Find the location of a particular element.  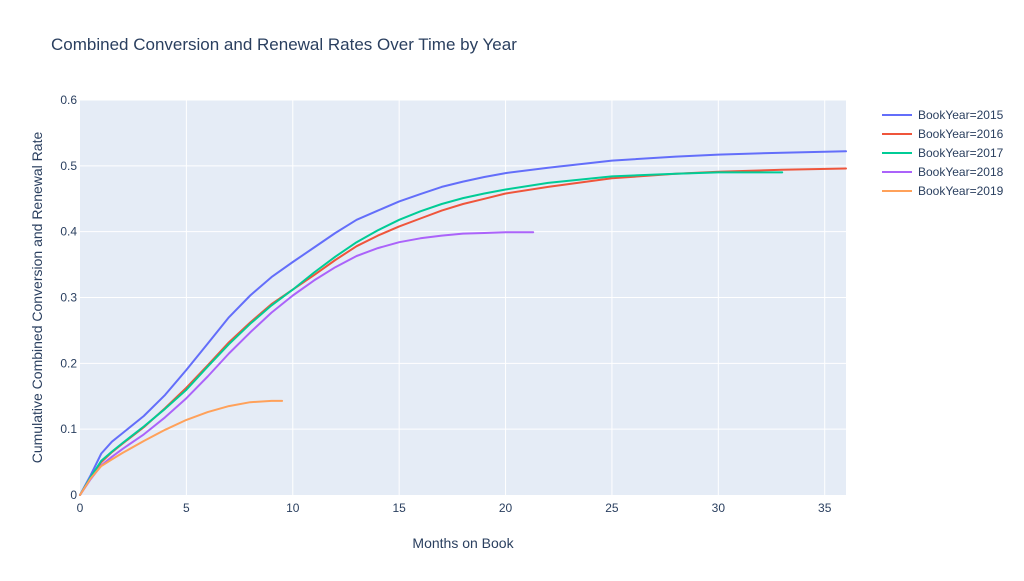

legend-item: BookYear=2017 is located at coordinates (943, 153).